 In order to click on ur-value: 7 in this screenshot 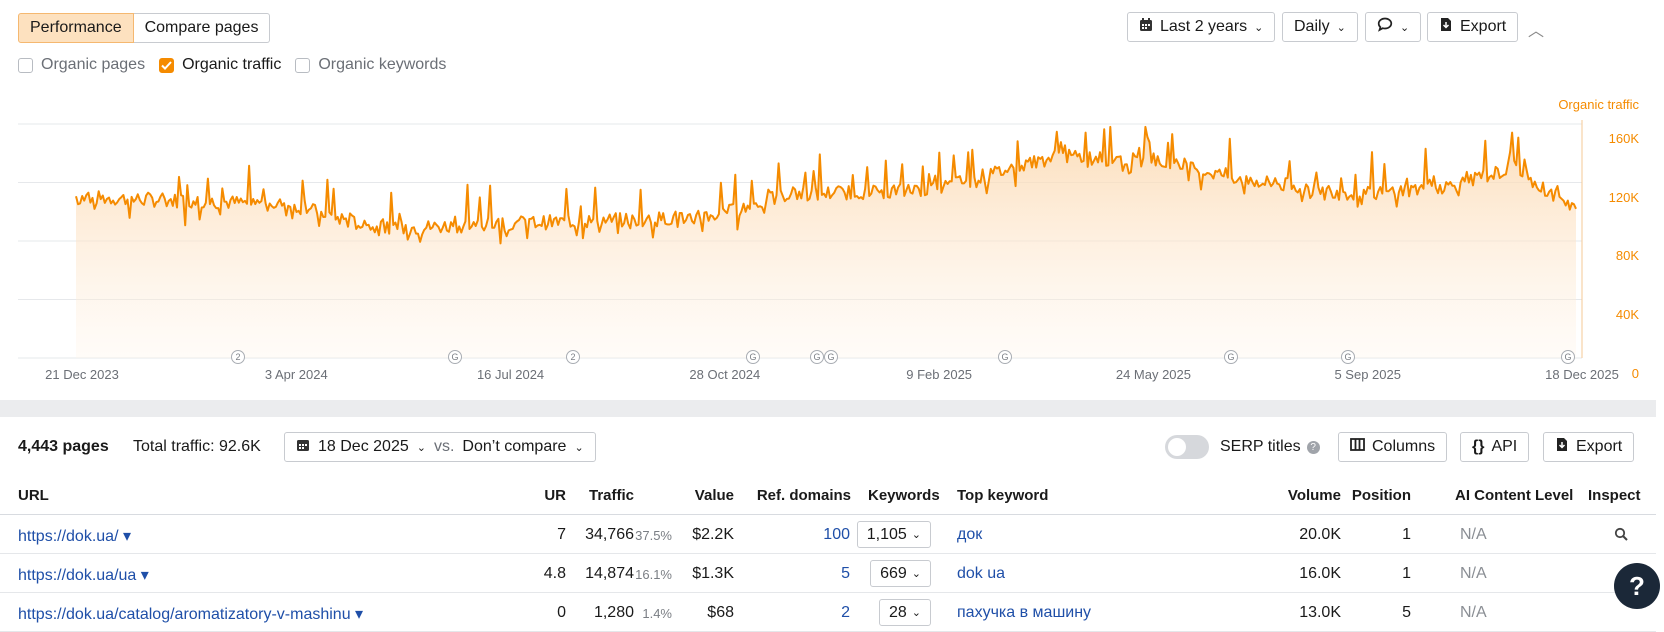, I will do `click(561, 534)`.